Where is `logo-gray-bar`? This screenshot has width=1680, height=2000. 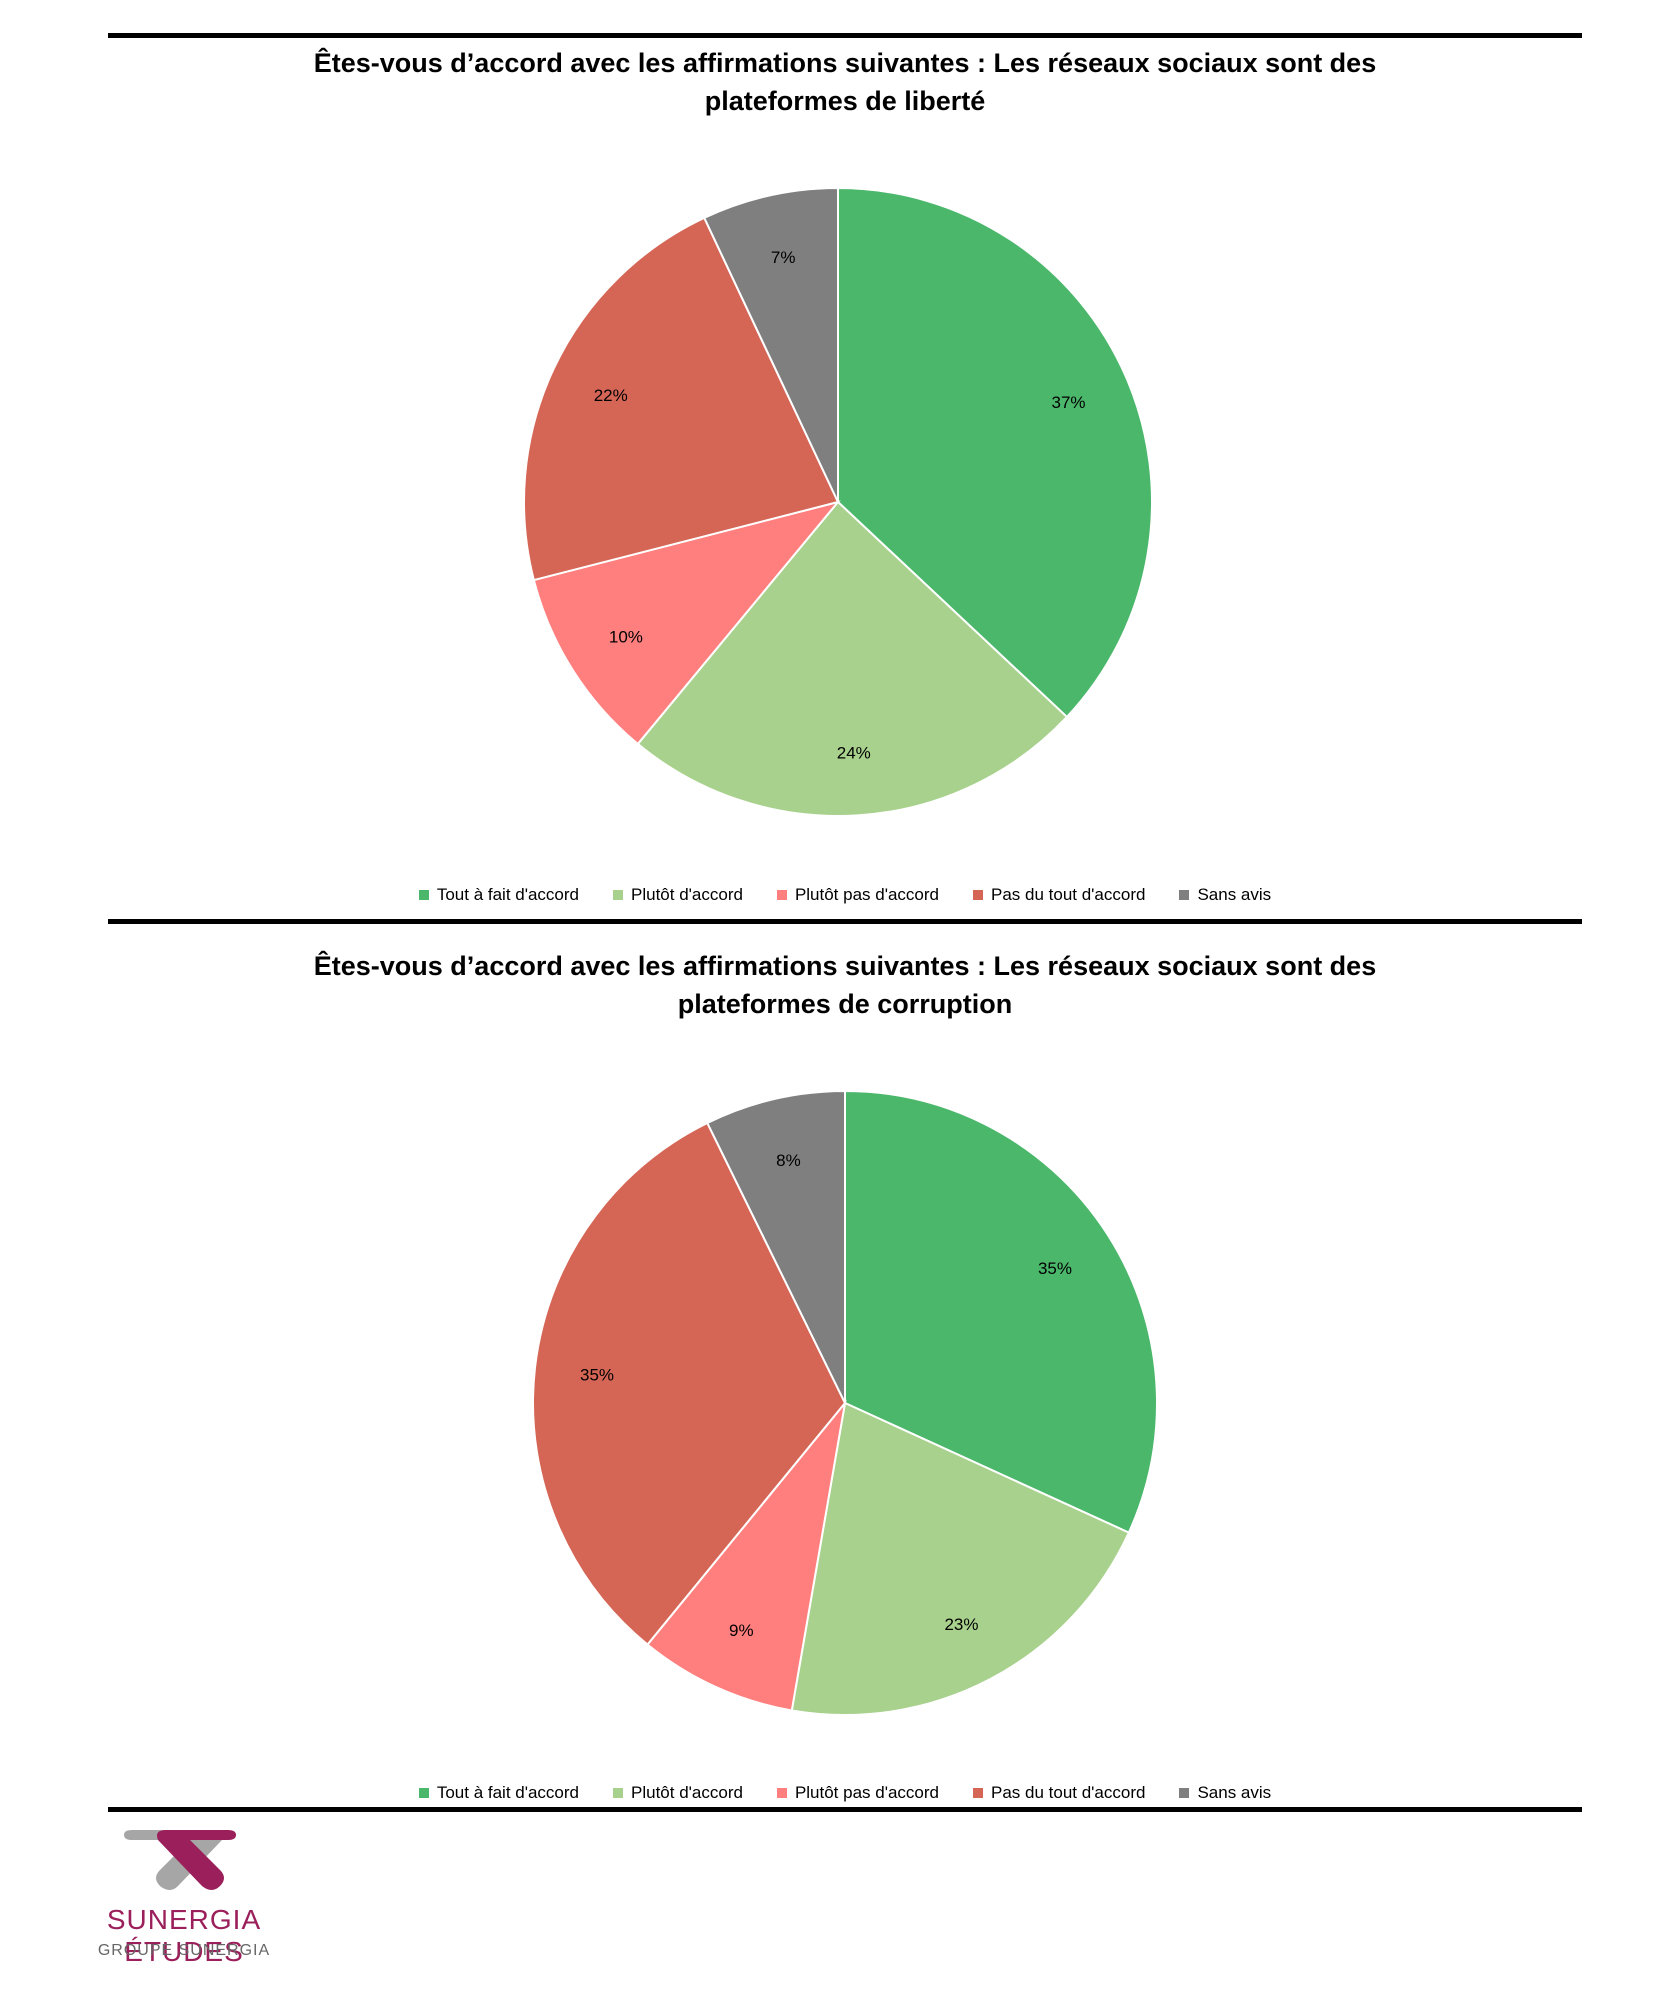 logo-gray-bar is located at coordinates (174, 1860).